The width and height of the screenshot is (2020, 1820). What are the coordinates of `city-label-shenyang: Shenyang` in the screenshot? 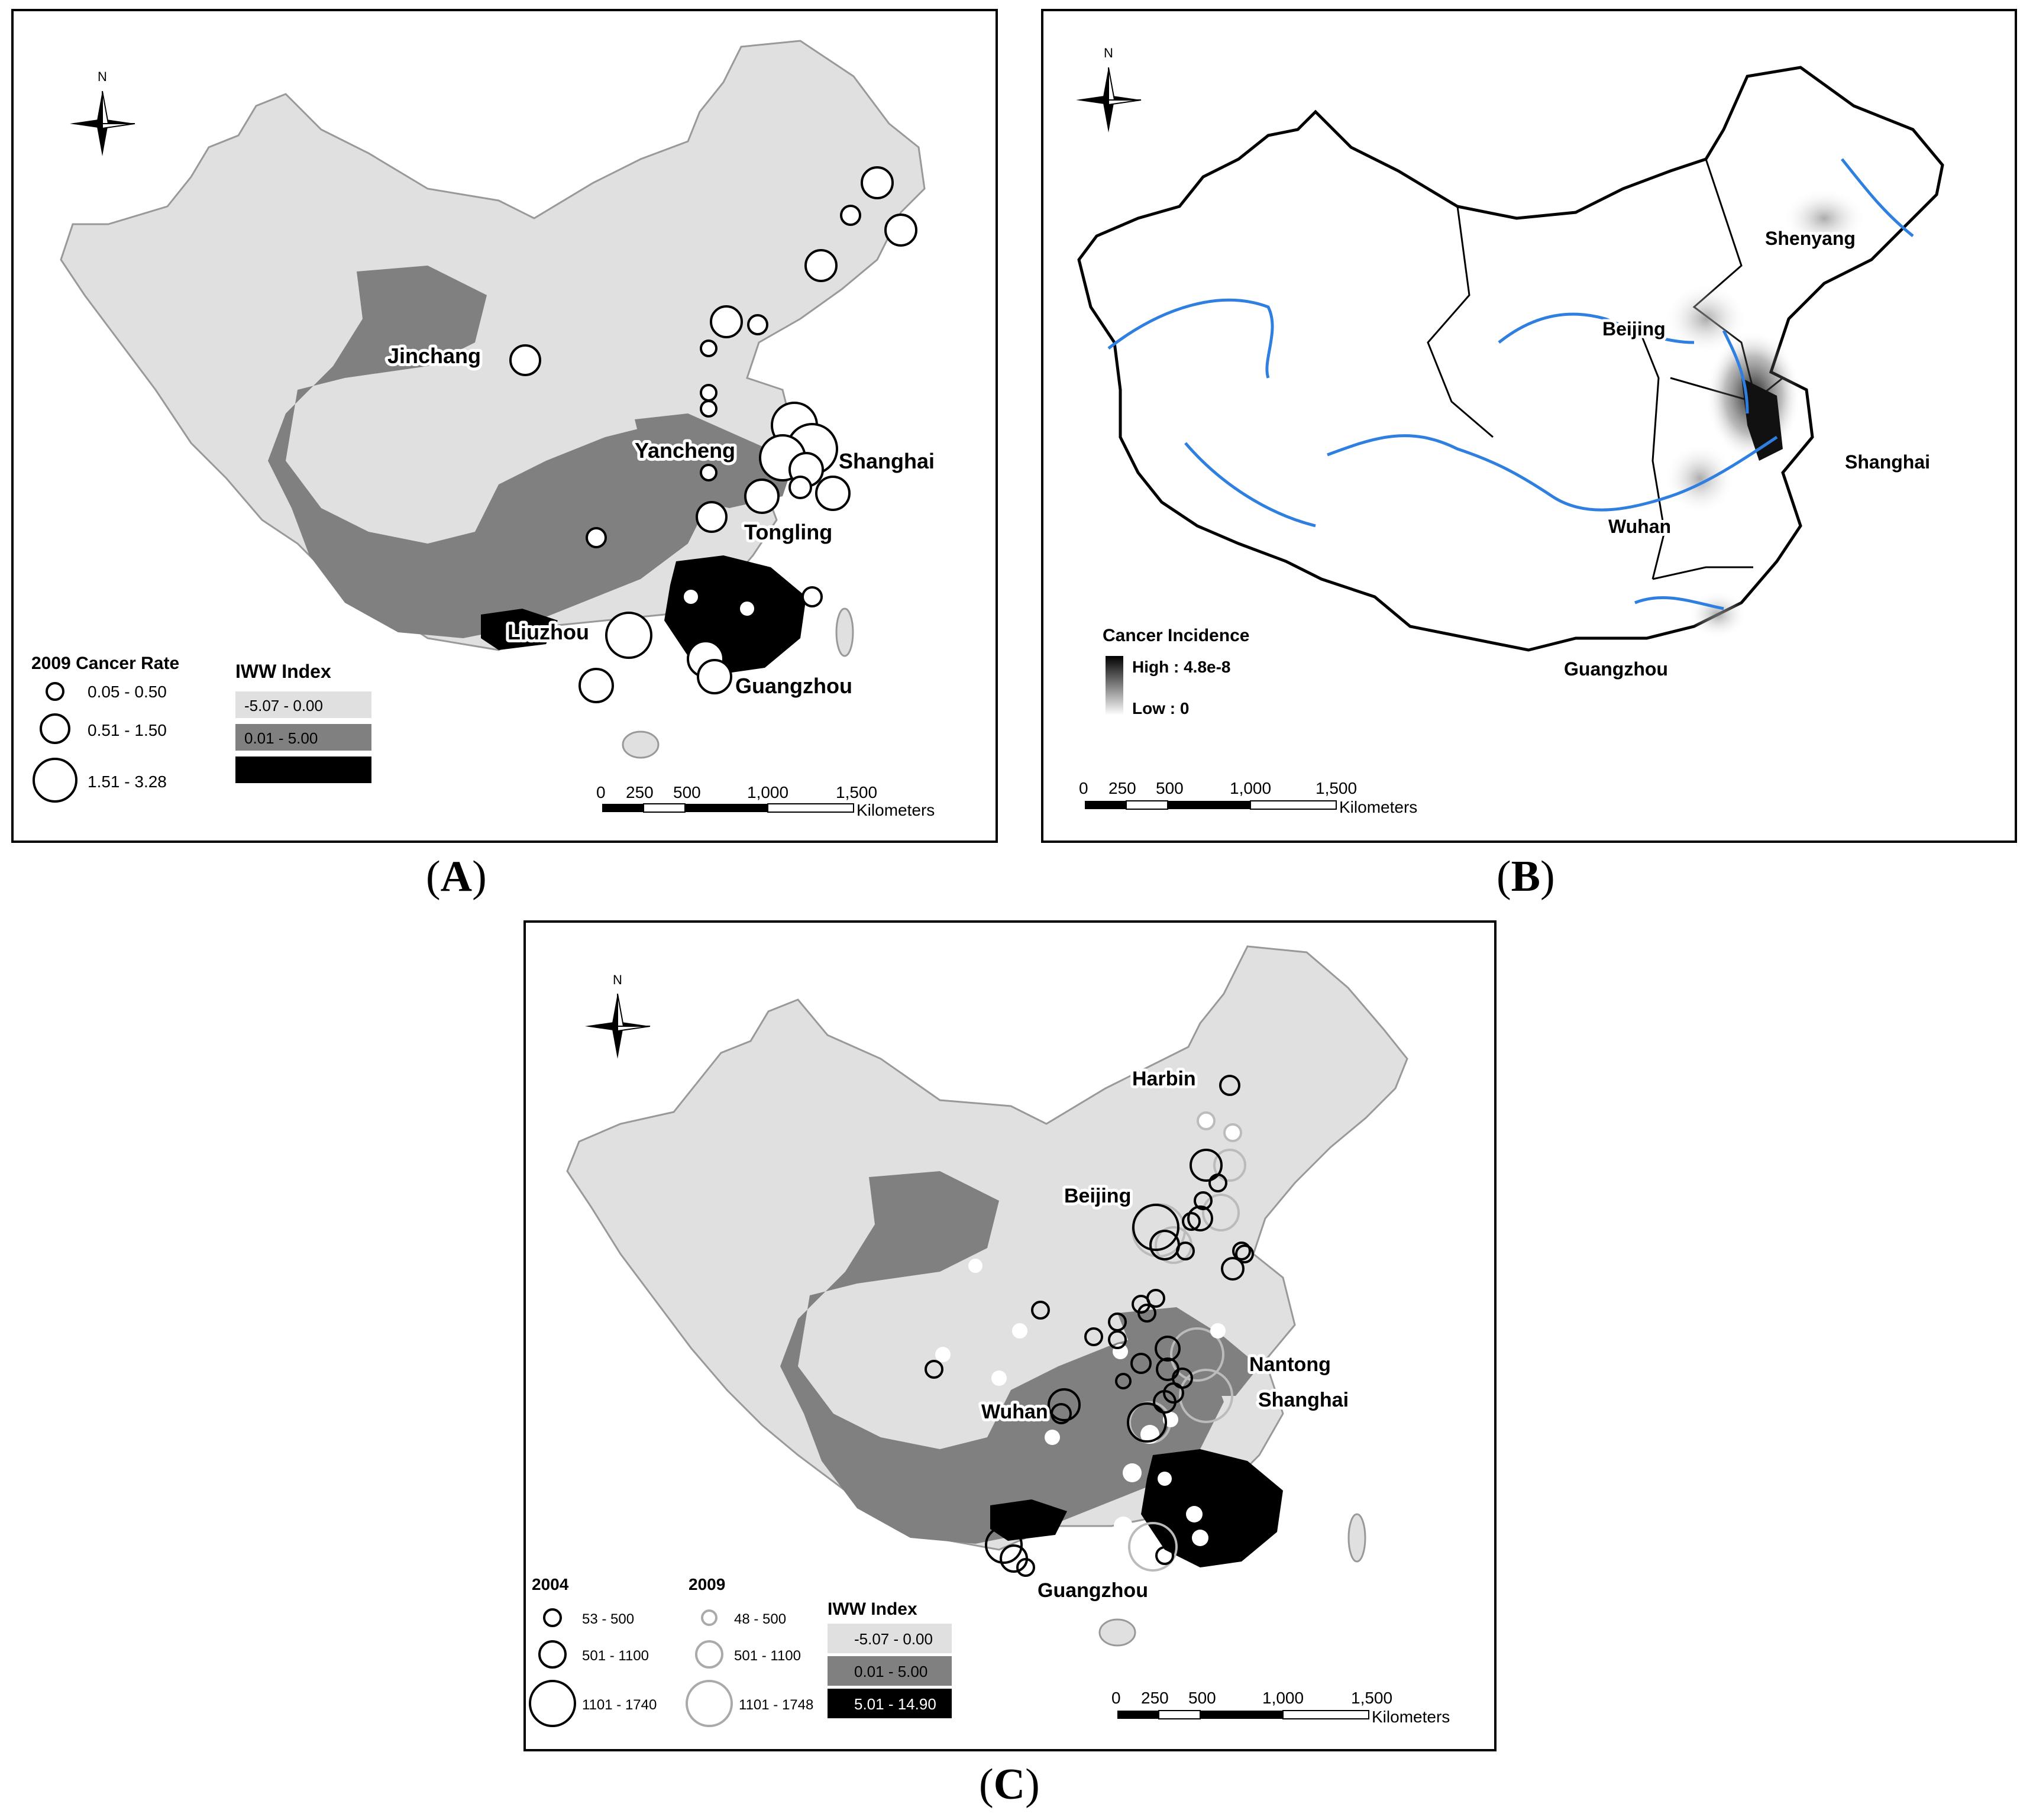 It's located at (1810, 238).